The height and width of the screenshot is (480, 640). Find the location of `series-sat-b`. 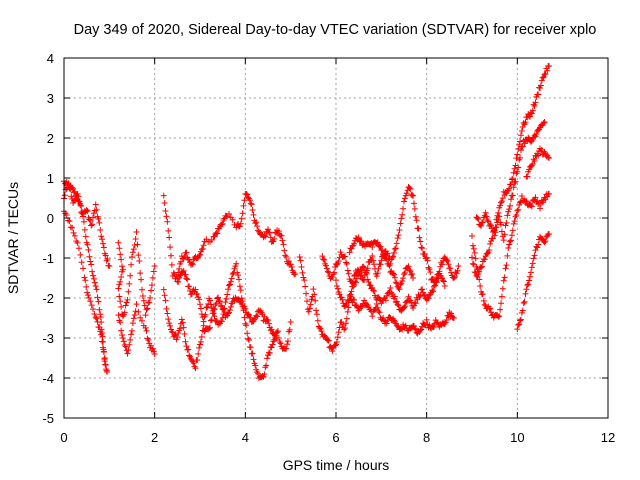

series-sat-b is located at coordinates (87, 224).